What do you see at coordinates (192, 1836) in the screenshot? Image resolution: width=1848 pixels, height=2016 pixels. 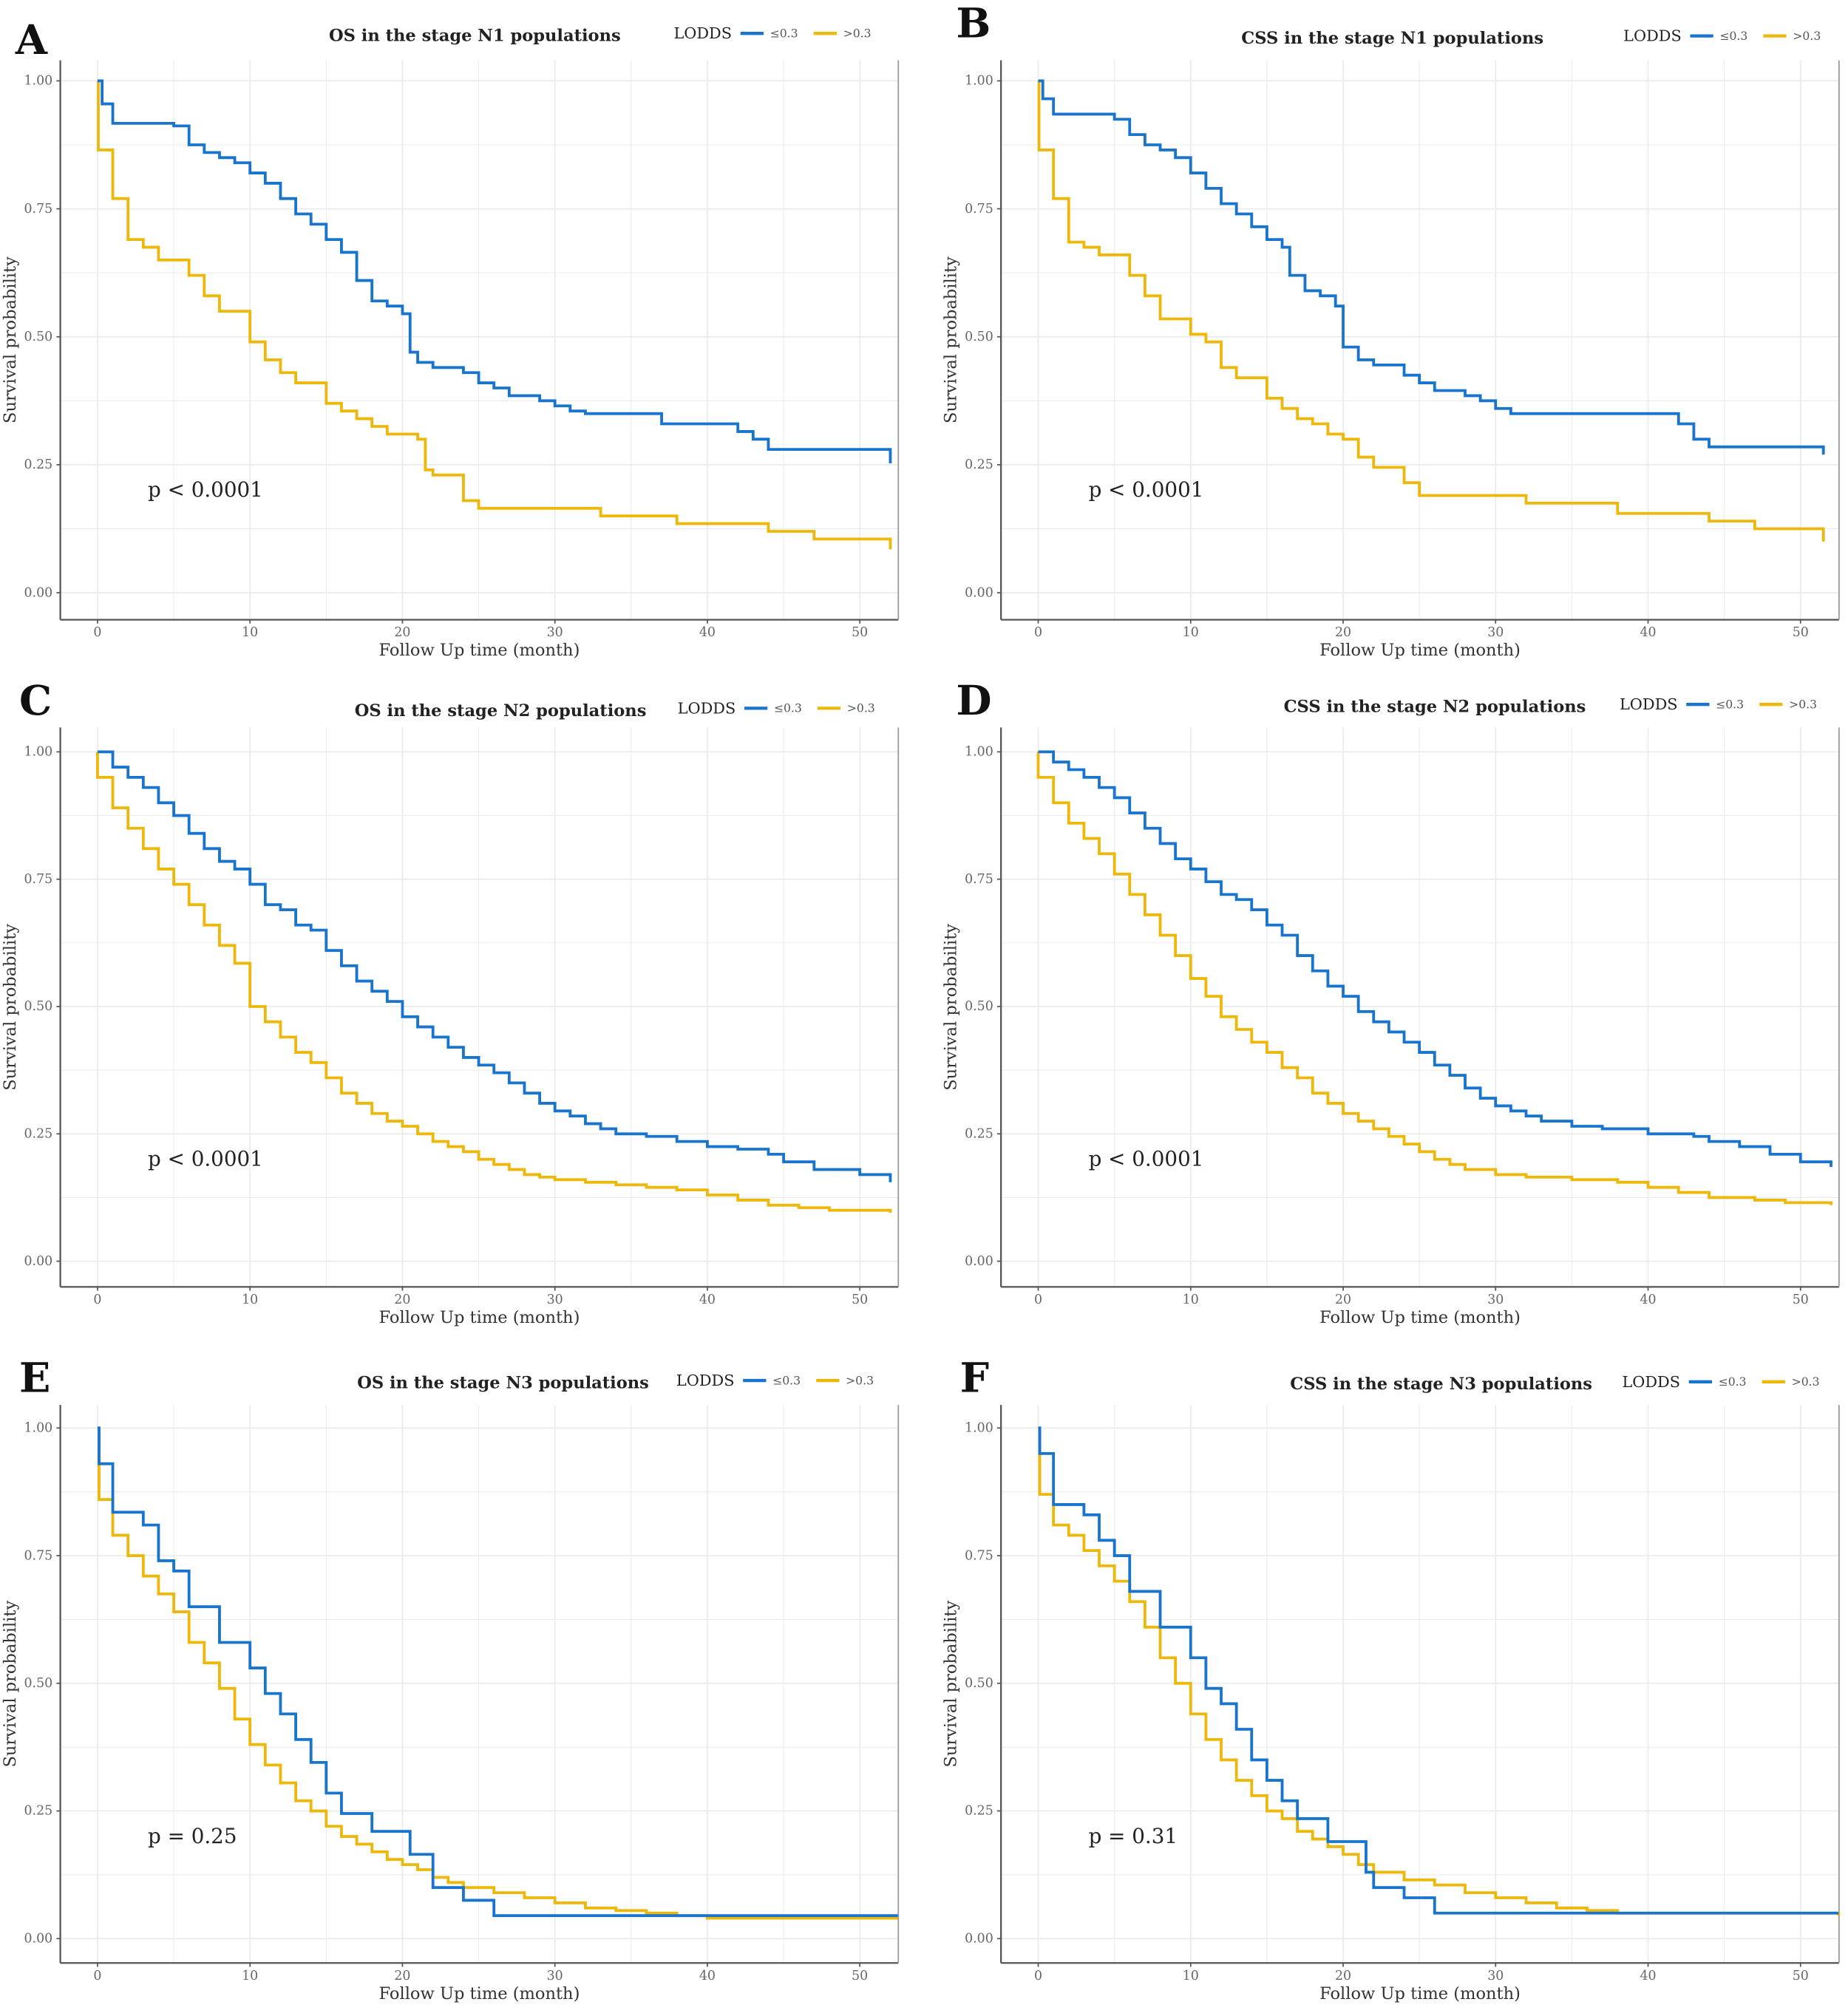 I see `p-value: p = 0.25` at bounding box center [192, 1836].